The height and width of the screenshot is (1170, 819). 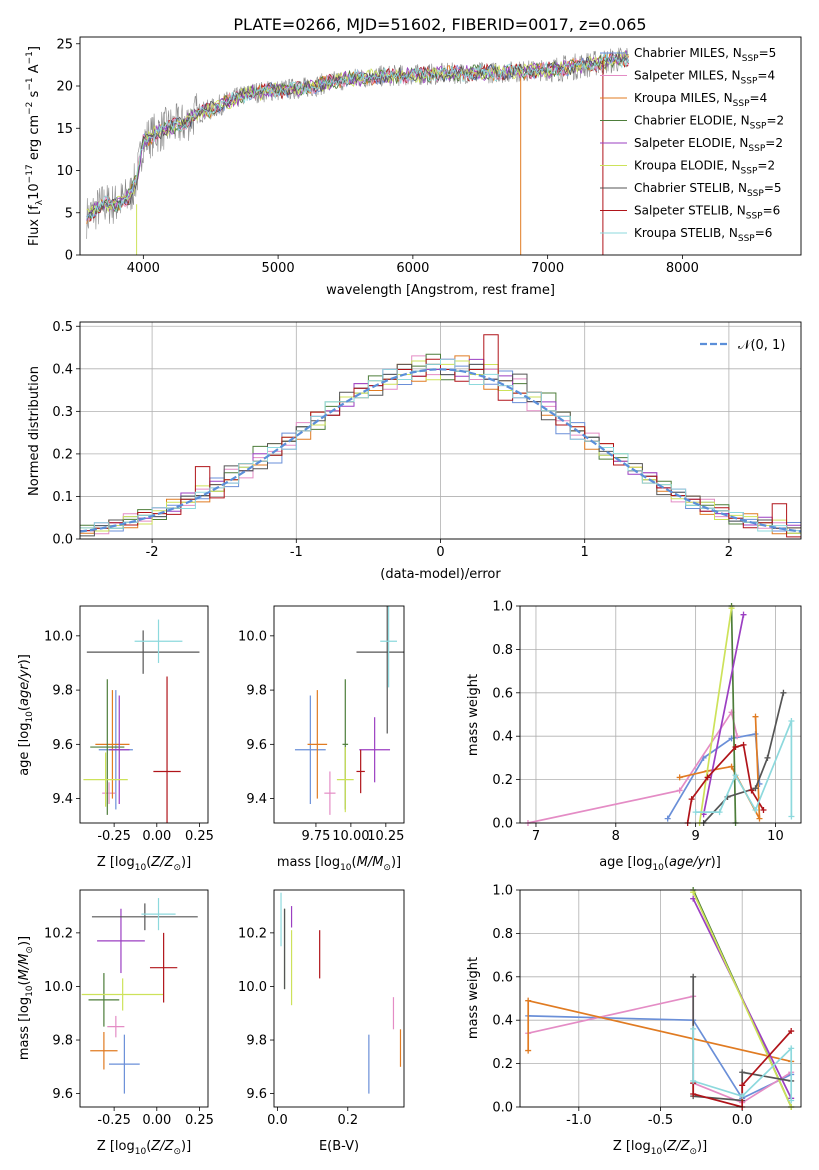 What do you see at coordinates (256, 745) in the screenshot?
I see `mage-ytick-label: 9.6` at bounding box center [256, 745].